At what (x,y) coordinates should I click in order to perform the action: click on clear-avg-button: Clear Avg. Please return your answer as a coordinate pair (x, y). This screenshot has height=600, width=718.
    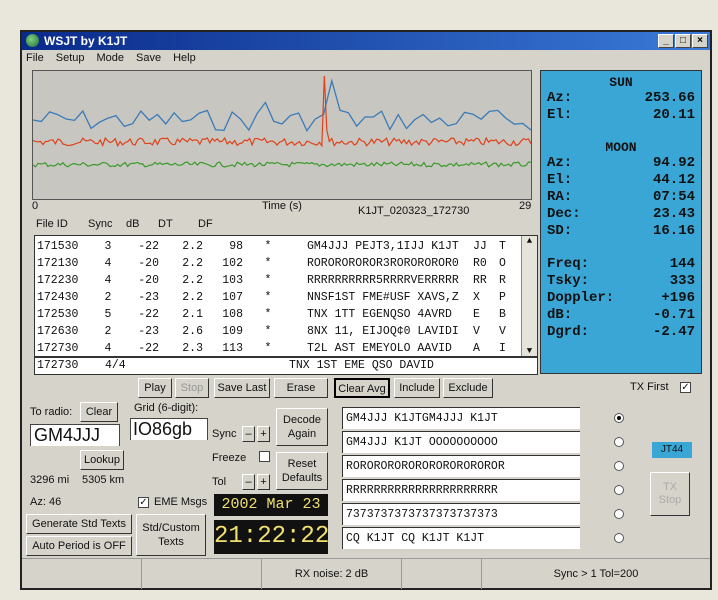
    Looking at the image, I should click on (362, 388).